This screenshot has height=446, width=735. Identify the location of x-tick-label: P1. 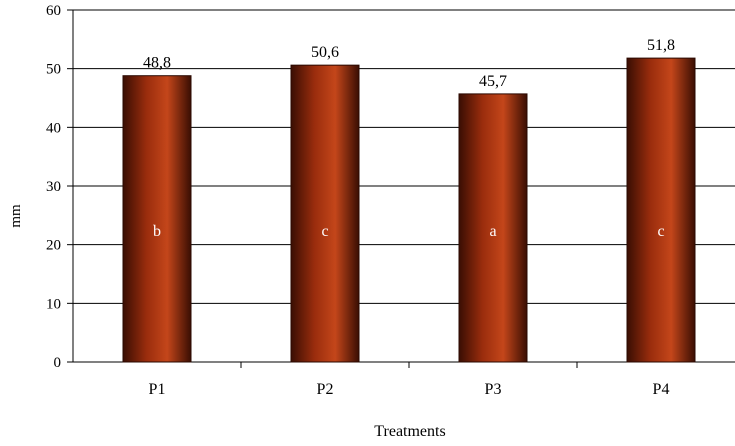
(157, 389).